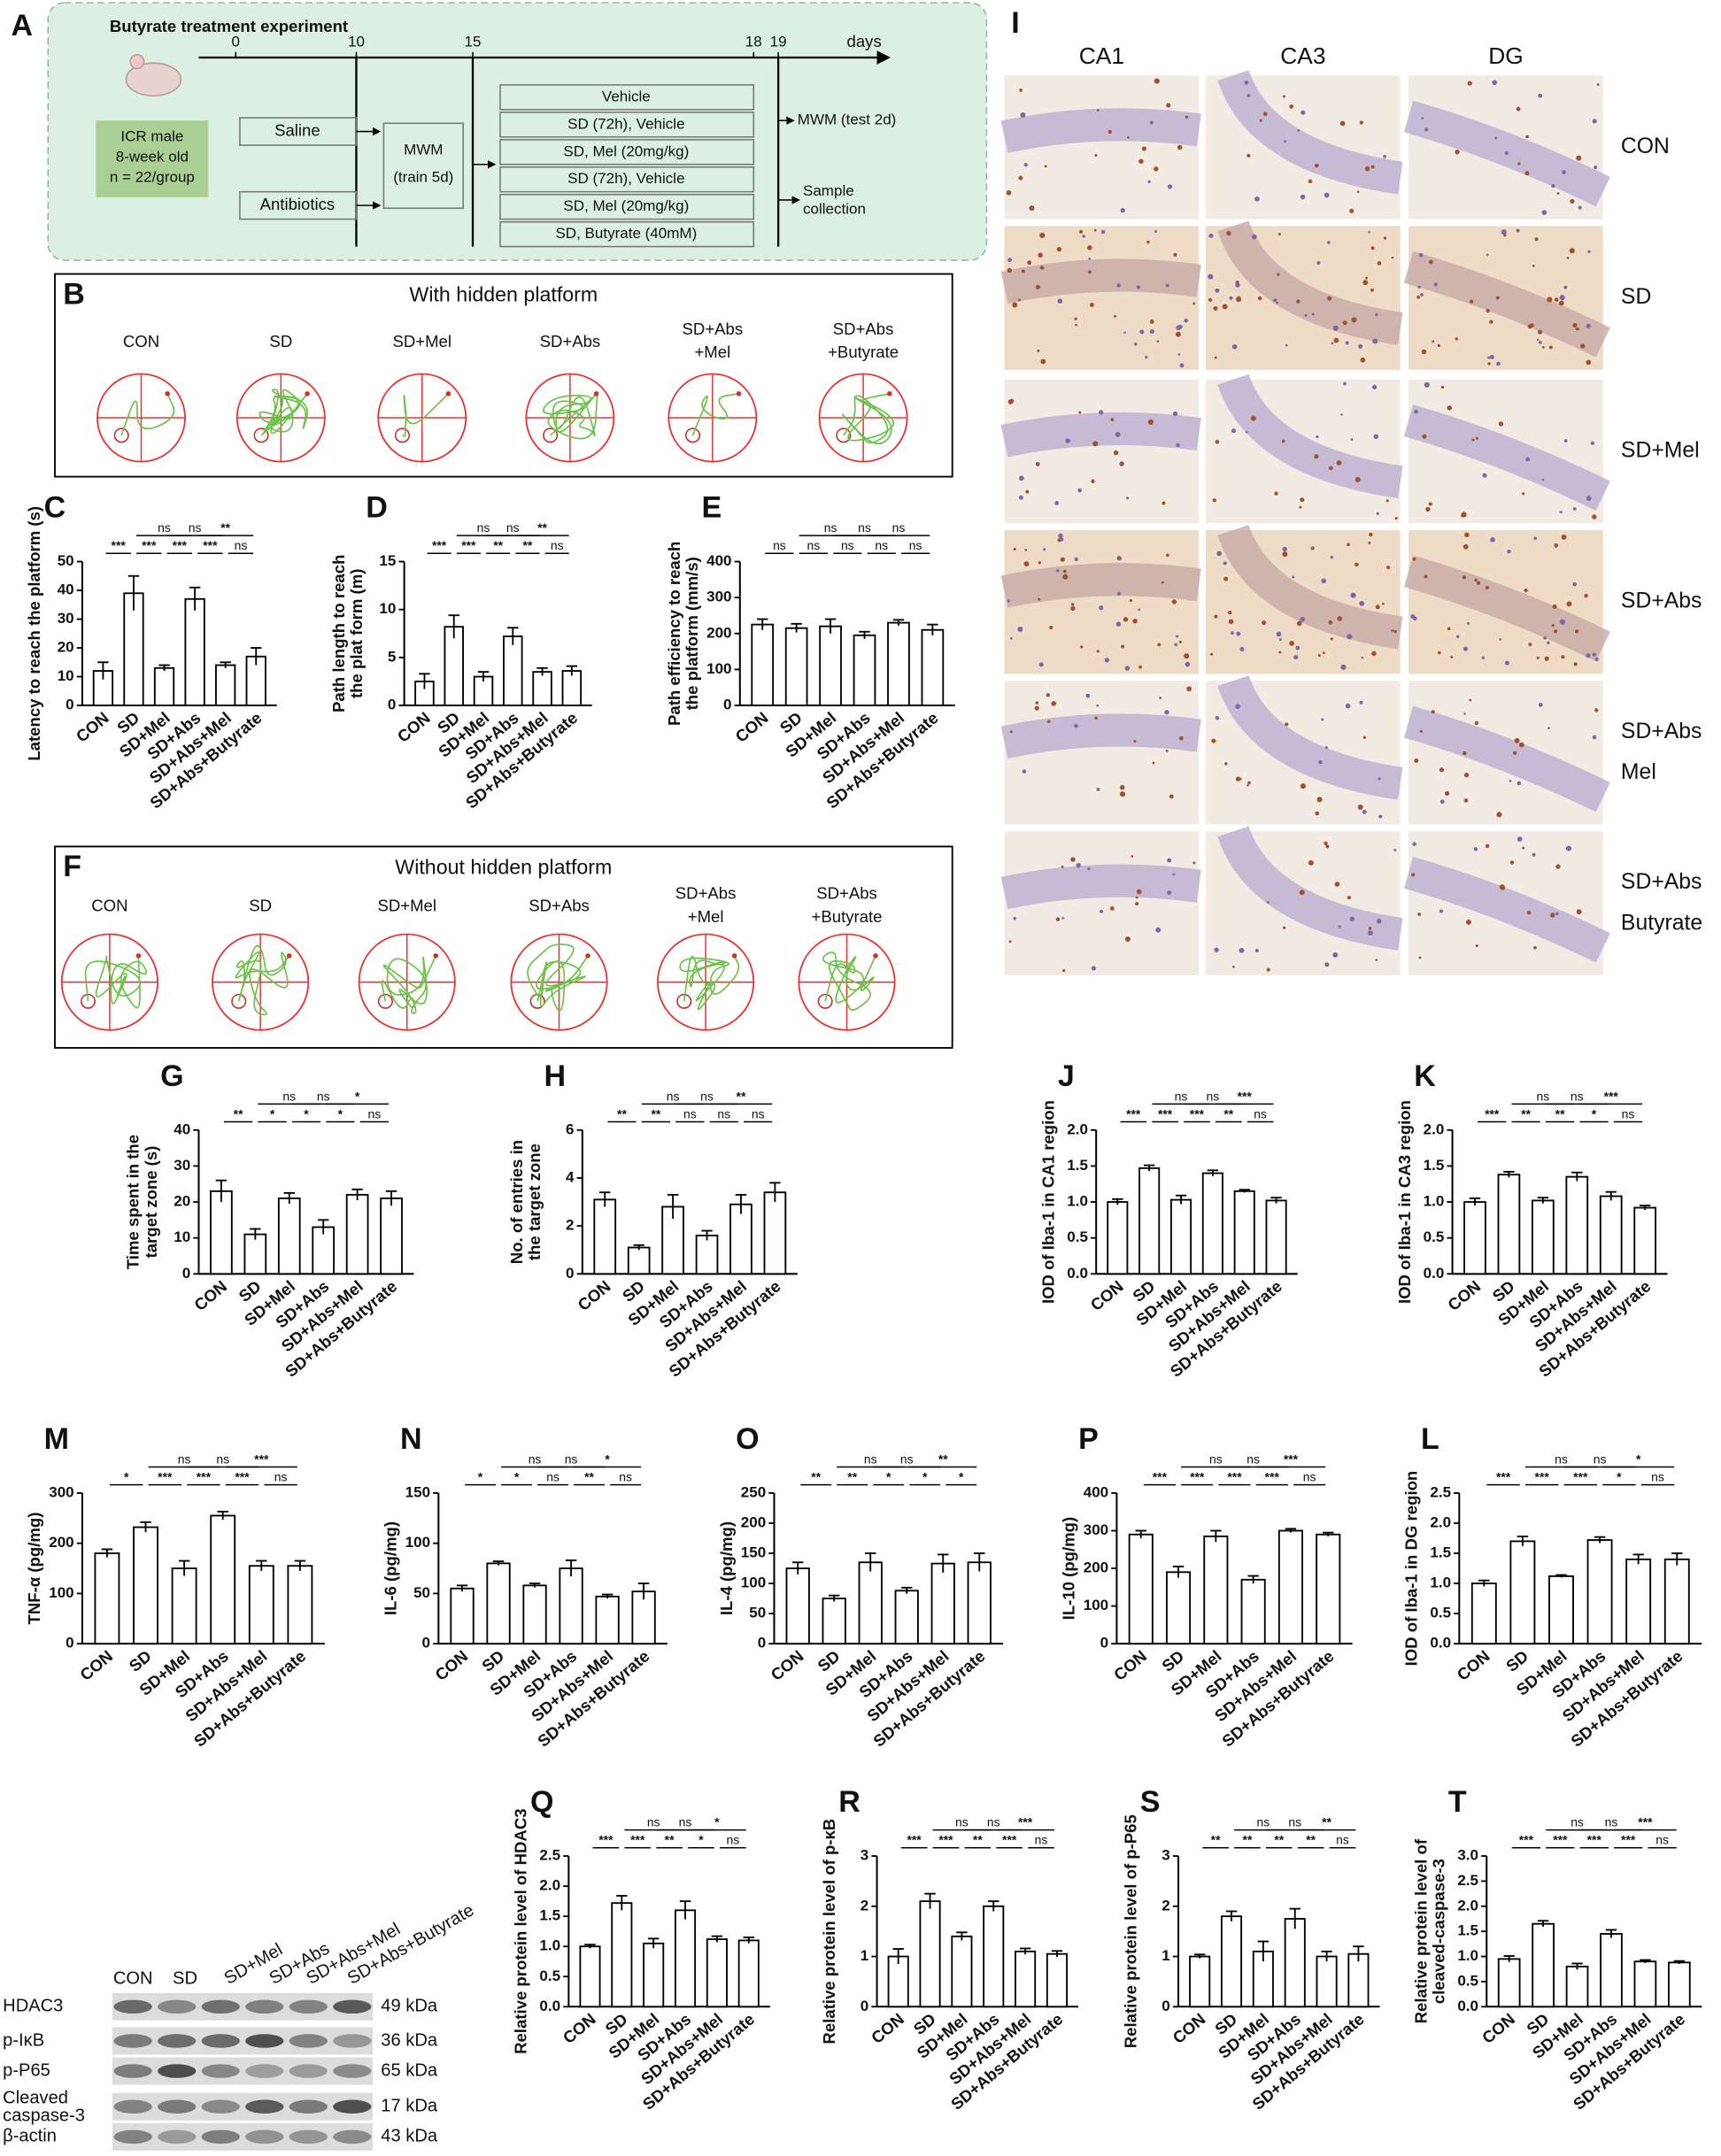 This screenshot has height=2156, width=1721. What do you see at coordinates (835, 209) in the screenshot?
I see `collection-text: collection` at bounding box center [835, 209].